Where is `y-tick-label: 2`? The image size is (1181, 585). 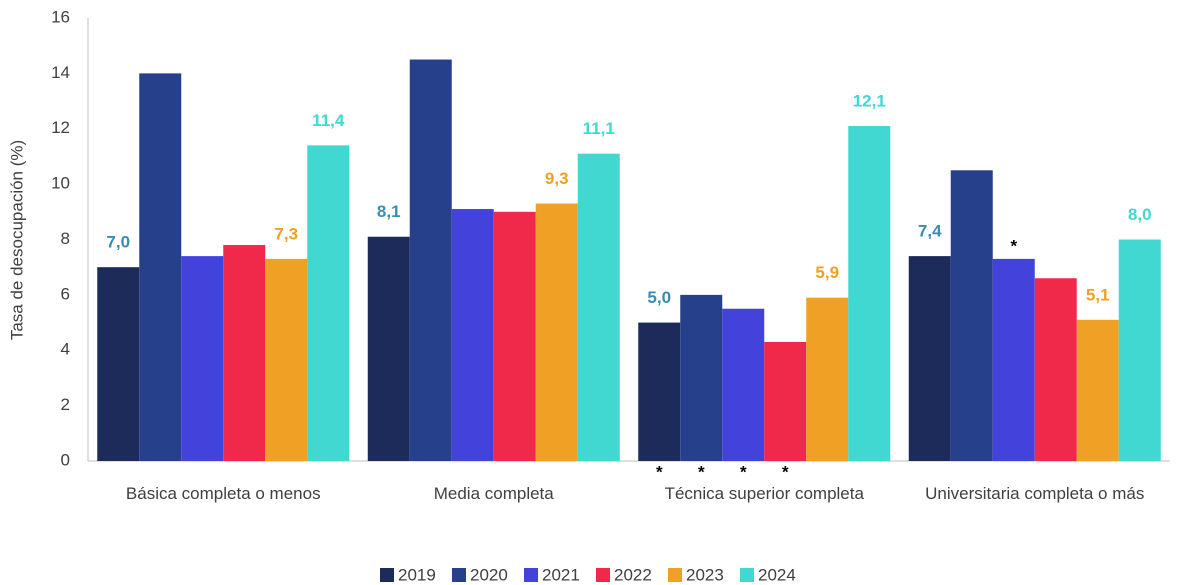 y-tick-label: 2 is located at coordinates (65, 404).